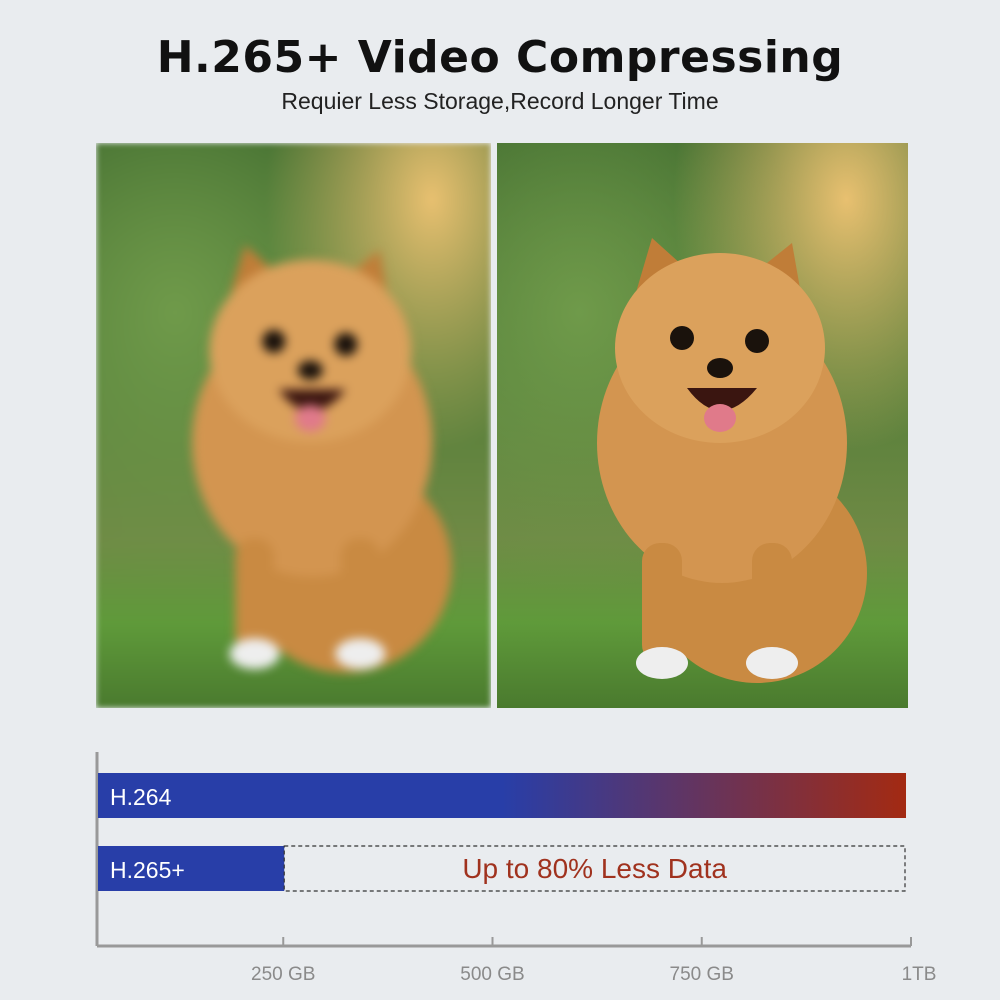  What do you see at coordinates (500, 57) in the screenshot?
I see `page-title: H.265+ Video Compressing` at bounding box center [500, 57].